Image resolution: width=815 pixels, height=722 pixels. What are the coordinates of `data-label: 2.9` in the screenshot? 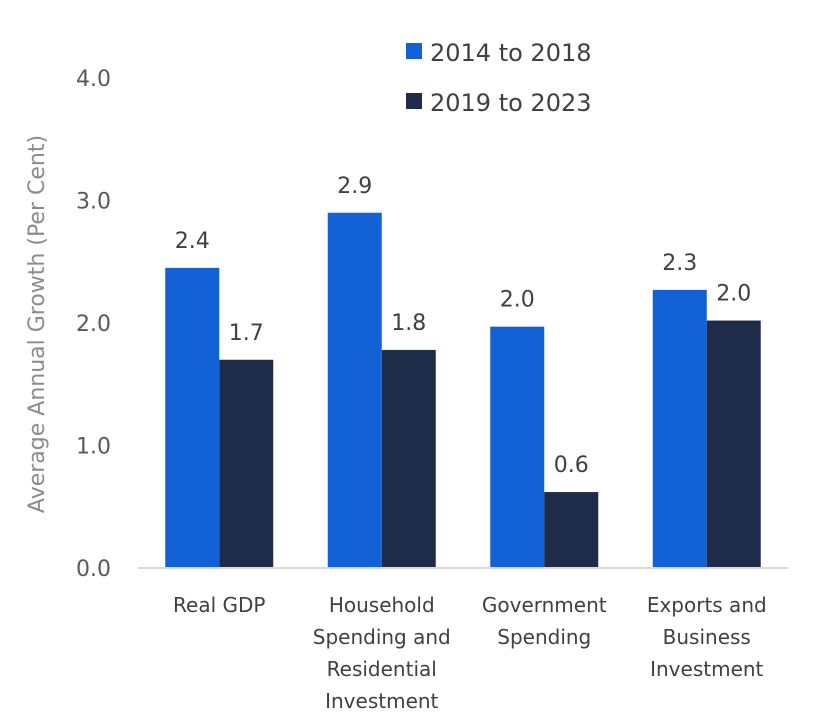 It's located at (354, 186).